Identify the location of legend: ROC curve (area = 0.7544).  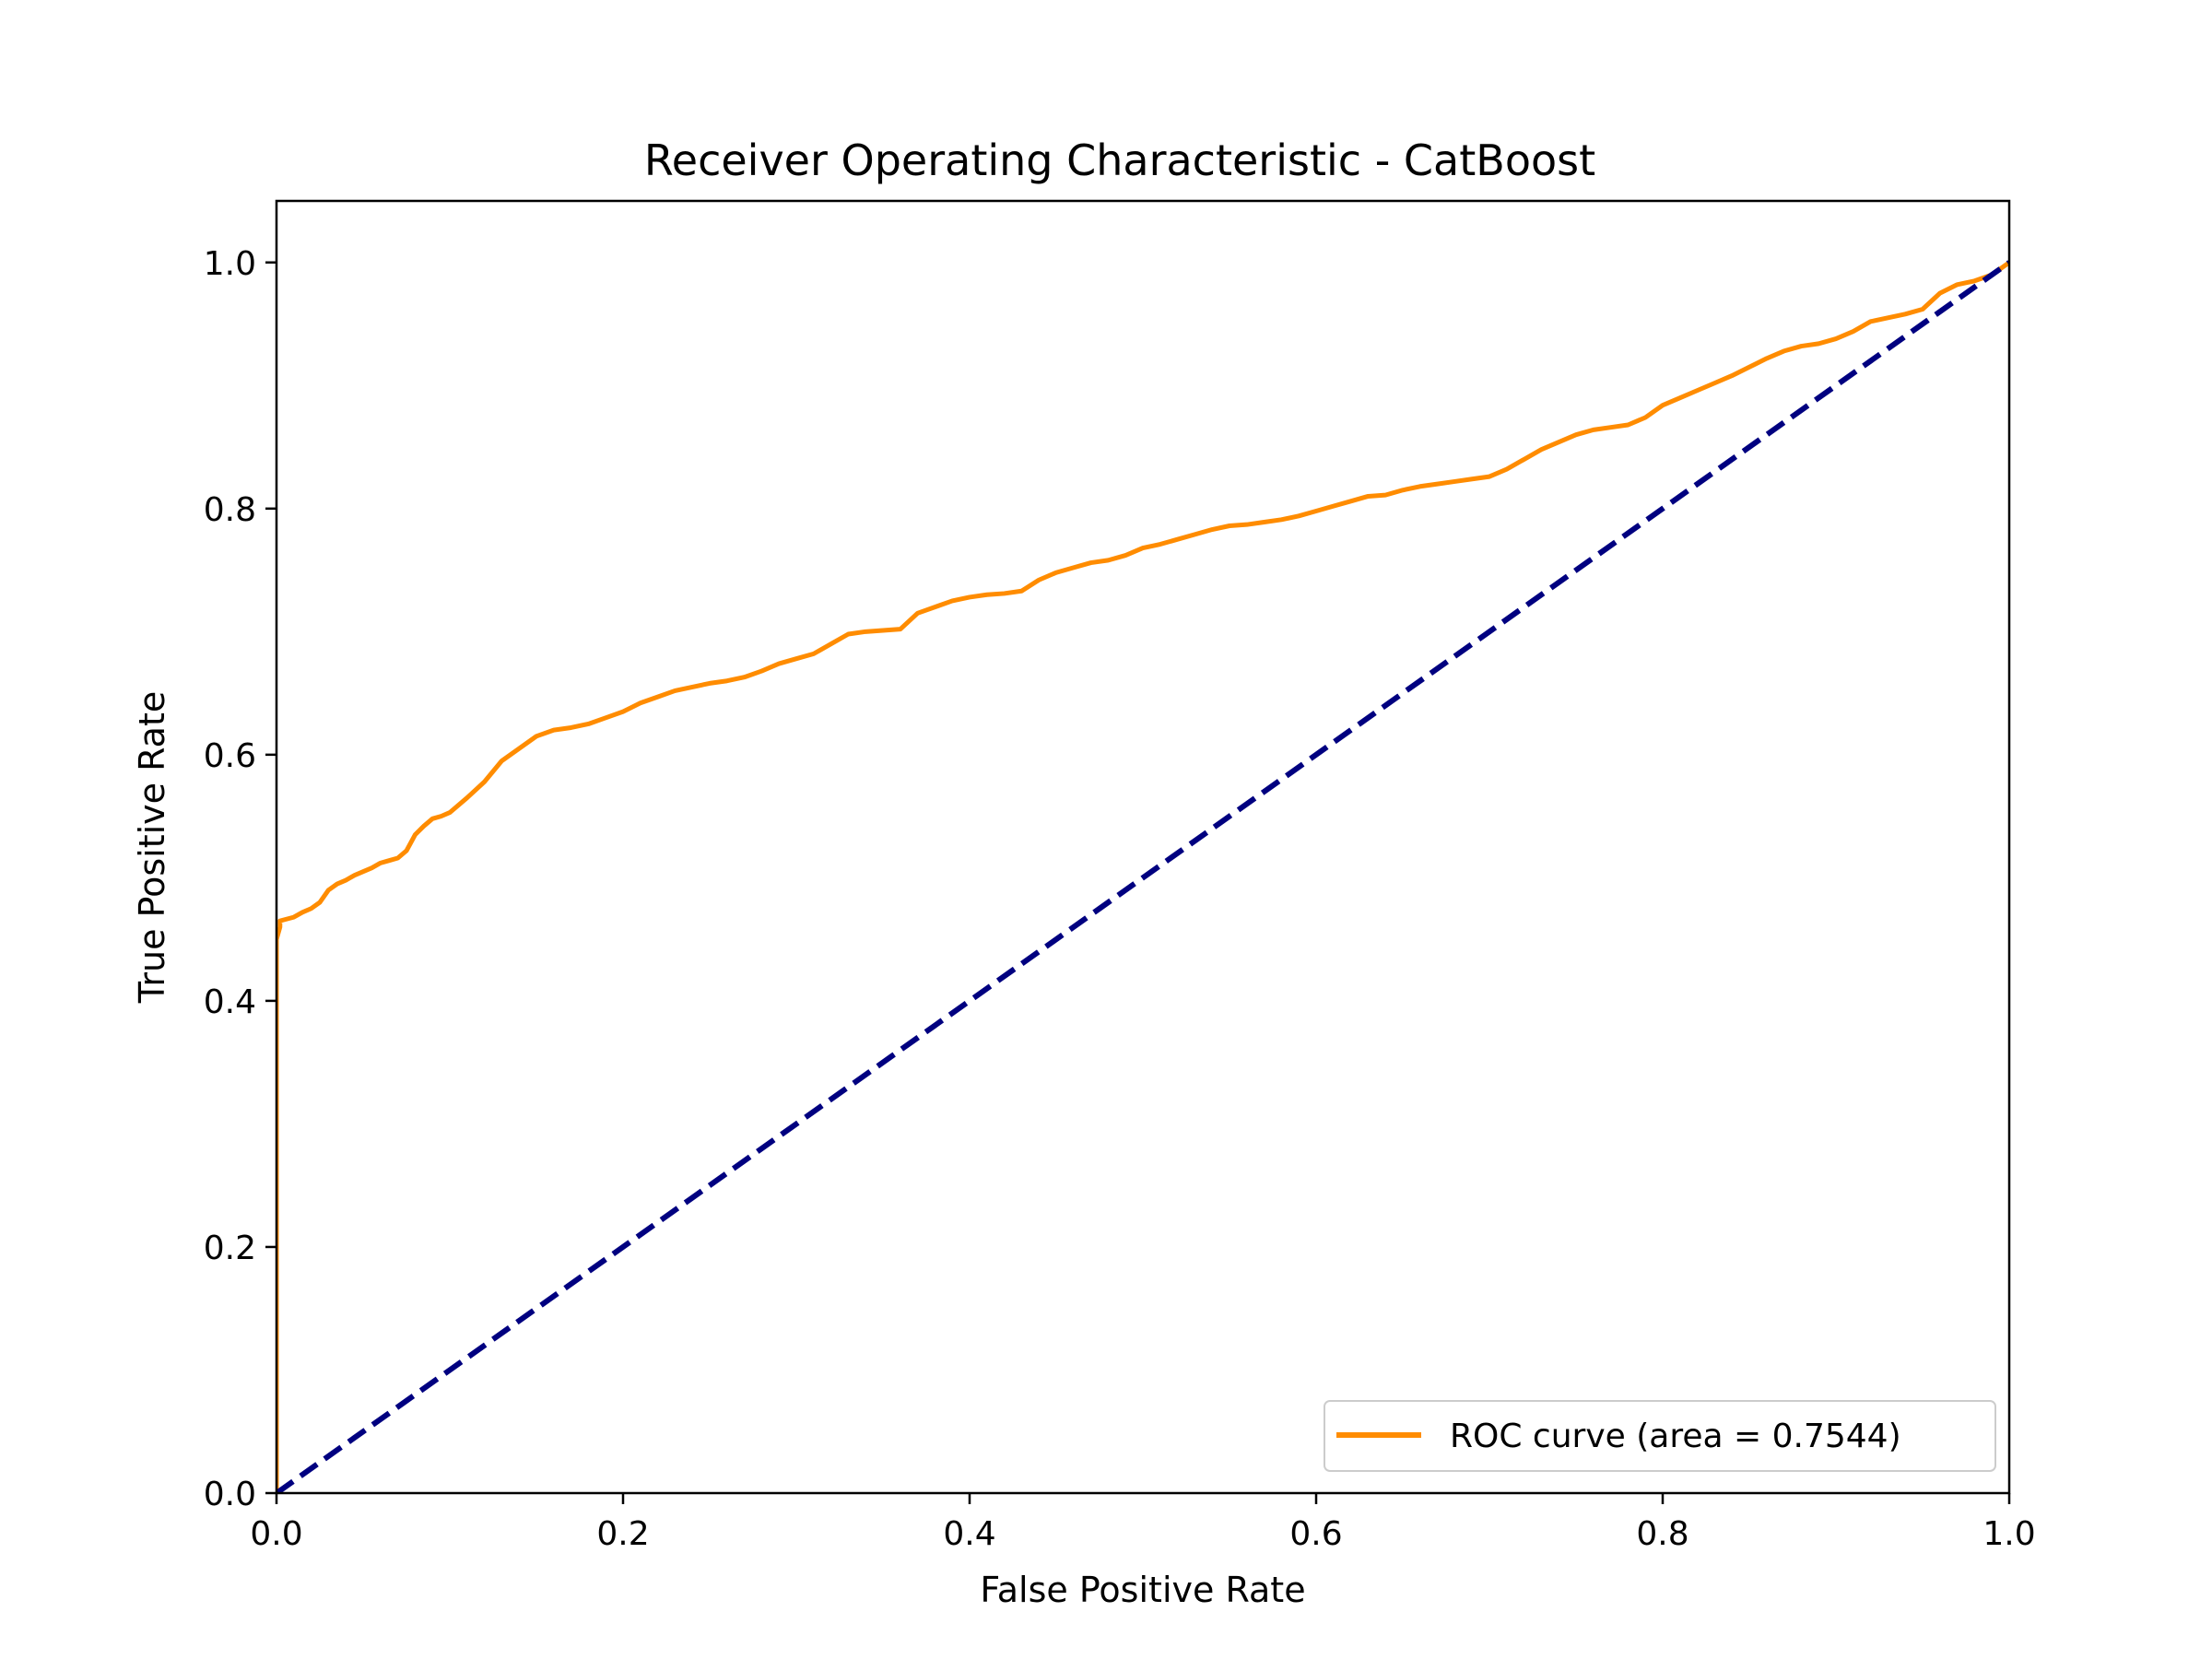
(1660, 1436).